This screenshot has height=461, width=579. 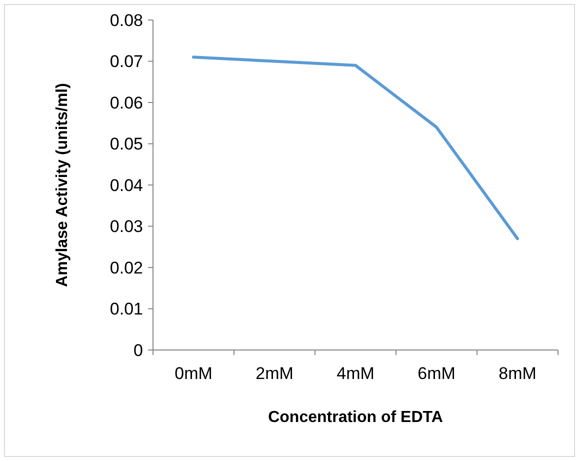 What do you see at coordinates (126, 102) in the screenshot?
I see `y-tick-label: 0.06` at bounding box center [126, 102].